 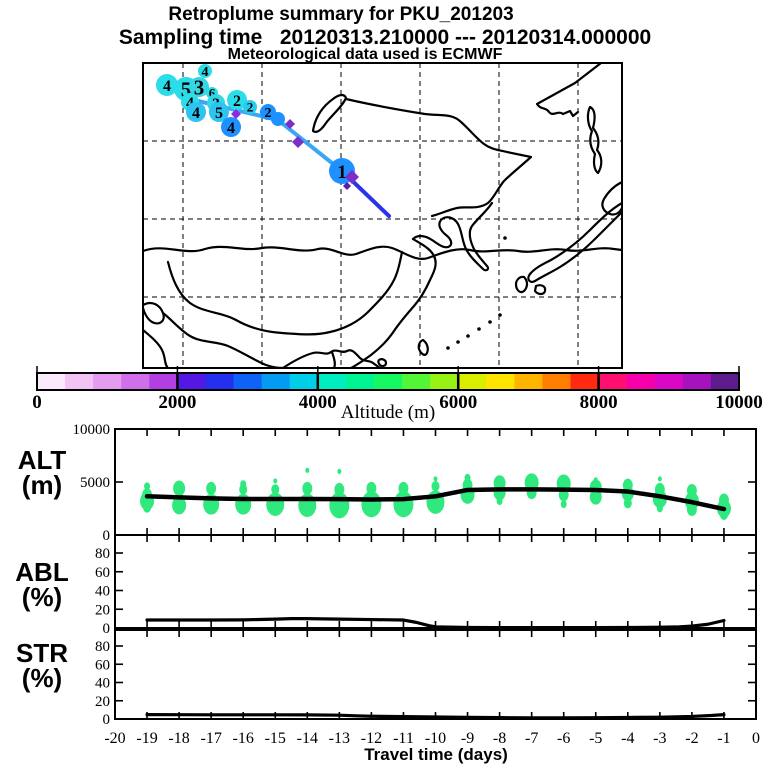 What do you see at coordinates (599, 402) in the screenshot?
I see `colorbar-tick-label: 8000` at bounding box center [599, 402].